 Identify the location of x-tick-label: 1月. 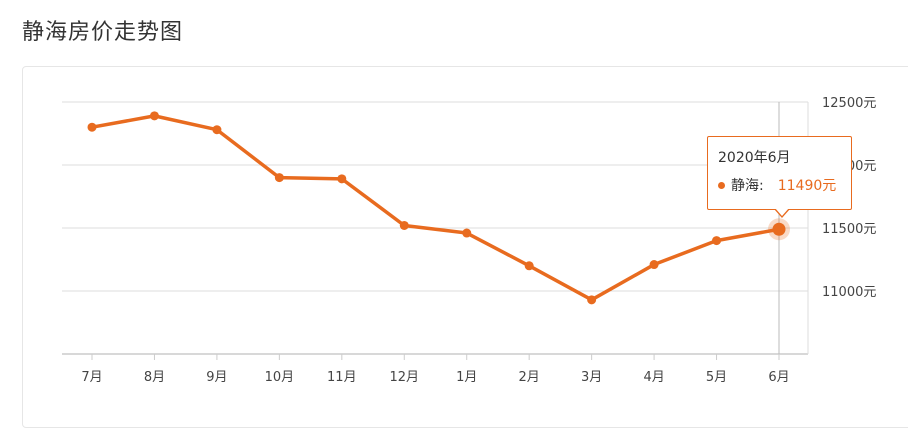
(466, 377).